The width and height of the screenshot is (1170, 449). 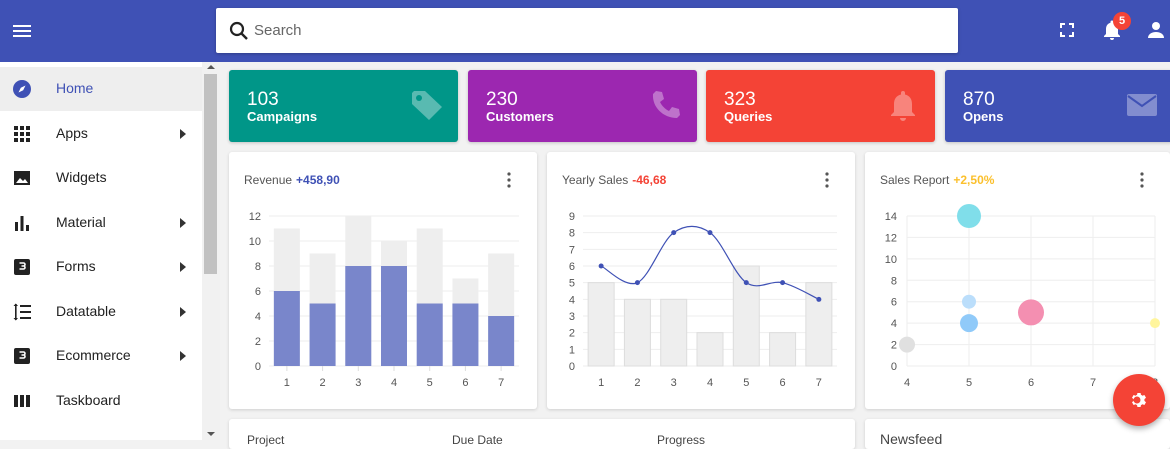 I want to click on settings-fab, so click(x=1139, y=400).